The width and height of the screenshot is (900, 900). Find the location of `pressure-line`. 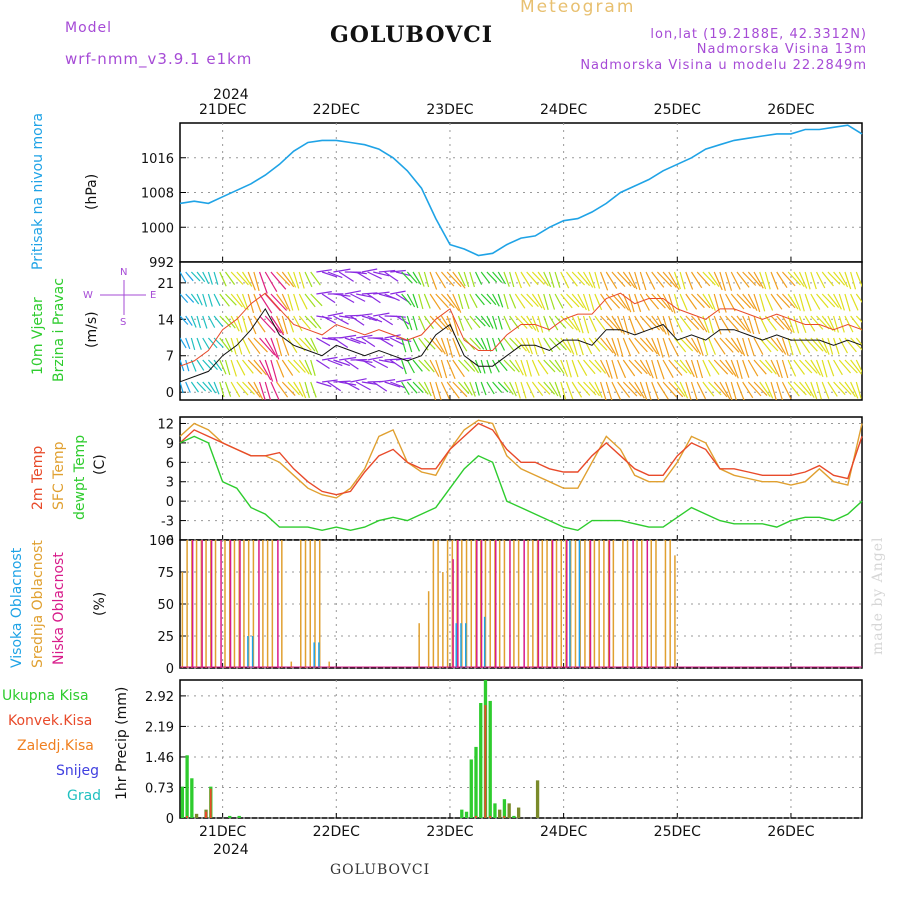

pressure-line is located at coordinates (521, 190).